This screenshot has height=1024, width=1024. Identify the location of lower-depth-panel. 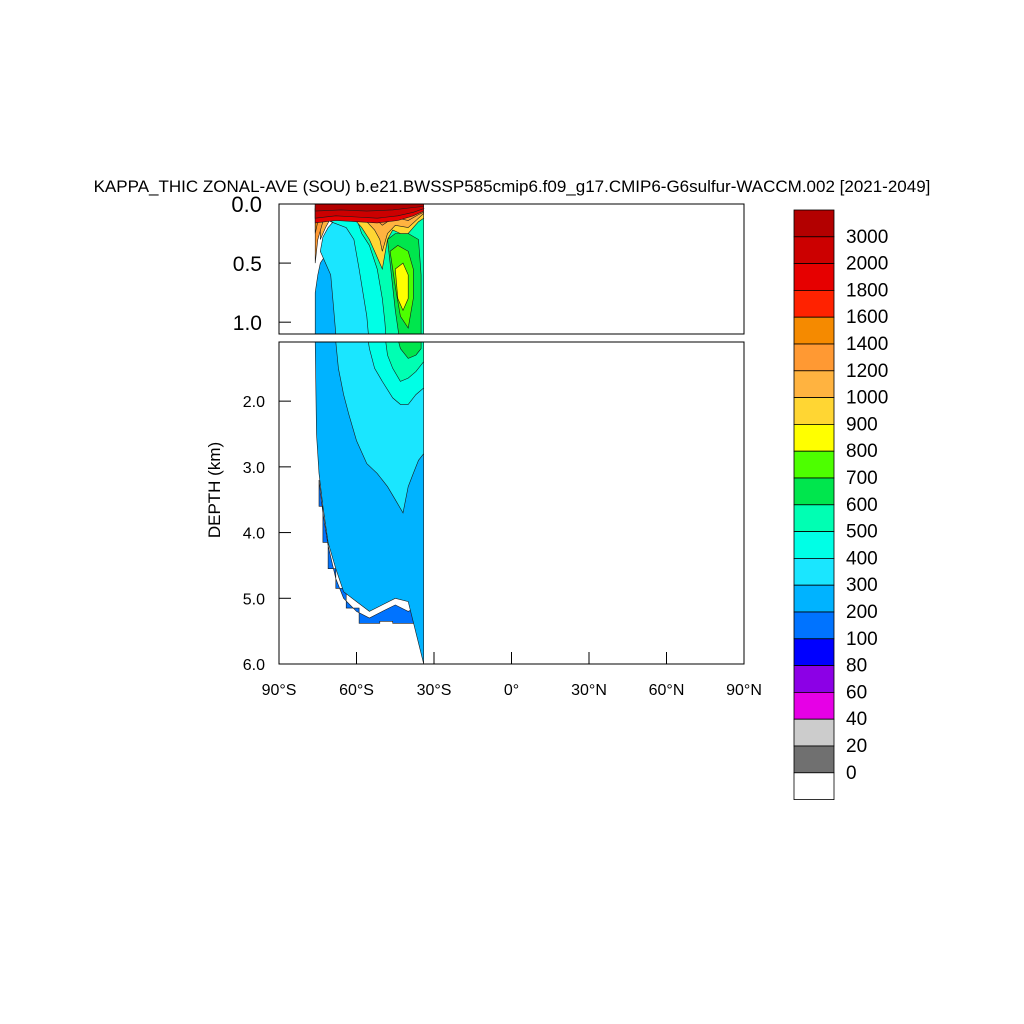
(369, 503).